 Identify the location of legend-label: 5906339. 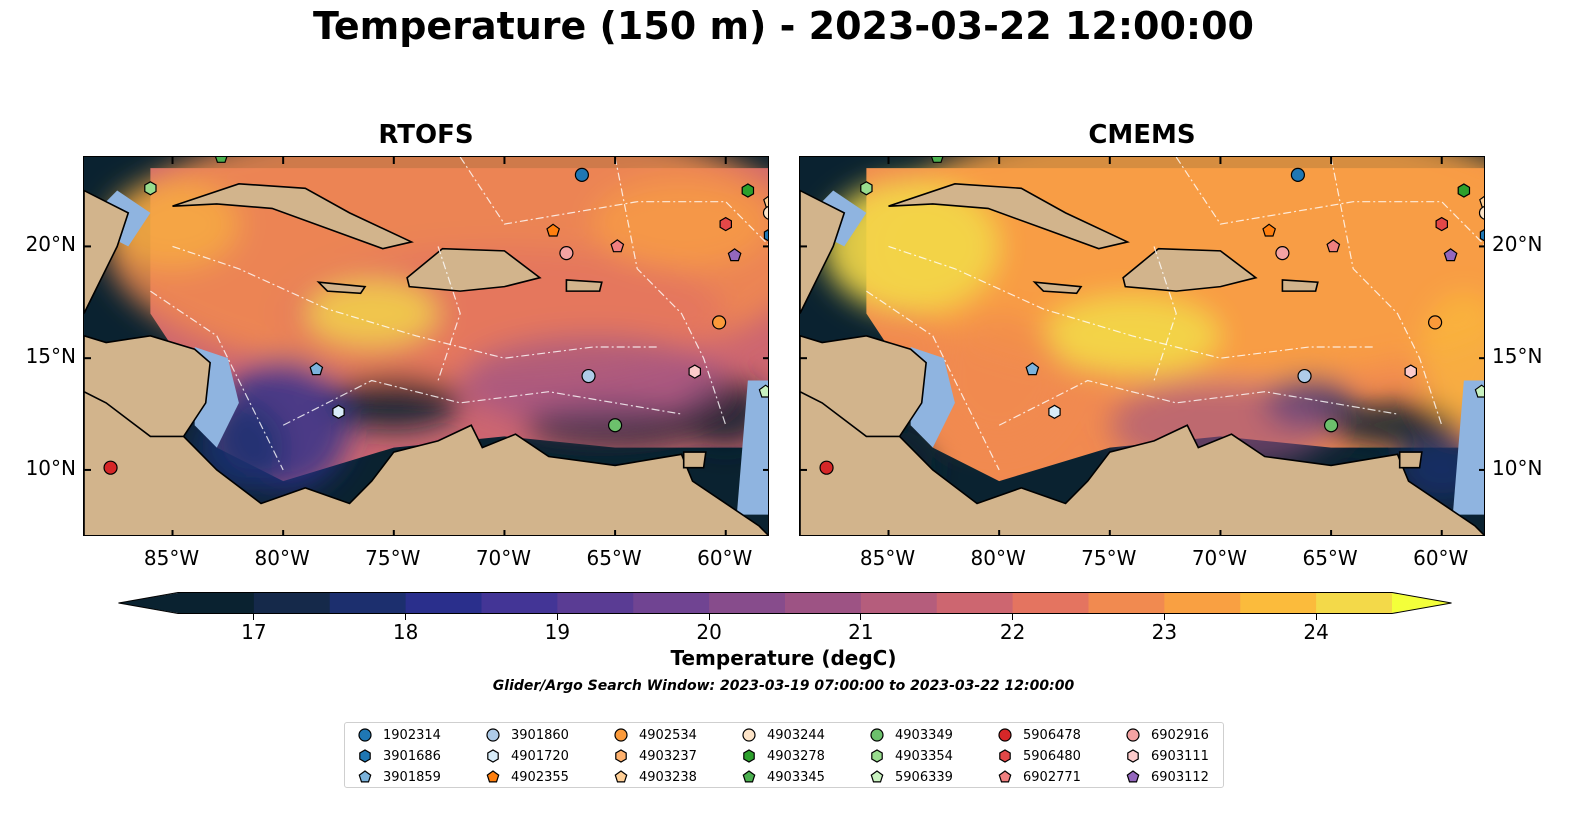
(924, 777).